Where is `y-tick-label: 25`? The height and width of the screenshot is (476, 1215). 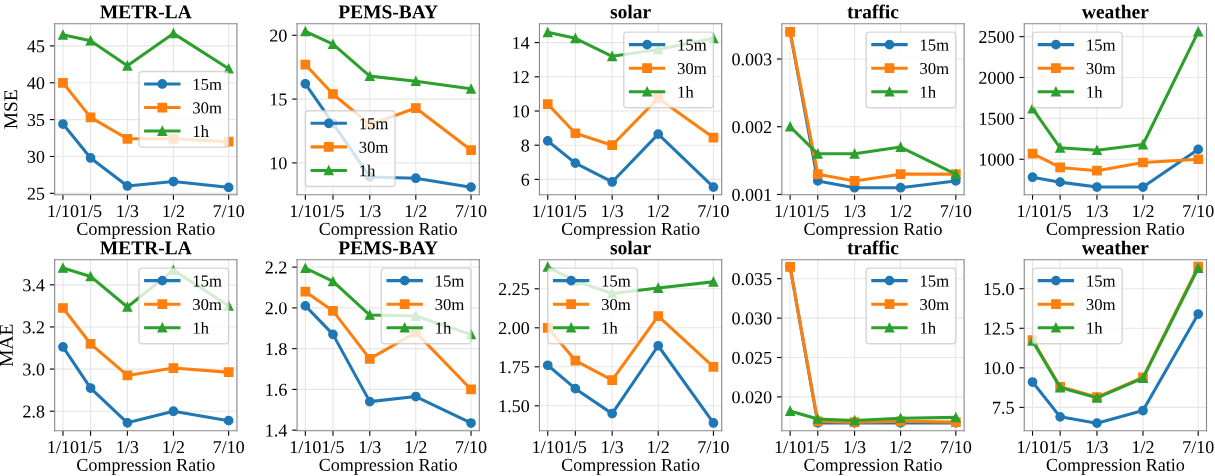
y-tick-label: 25 is located at coordinates (36, 193).